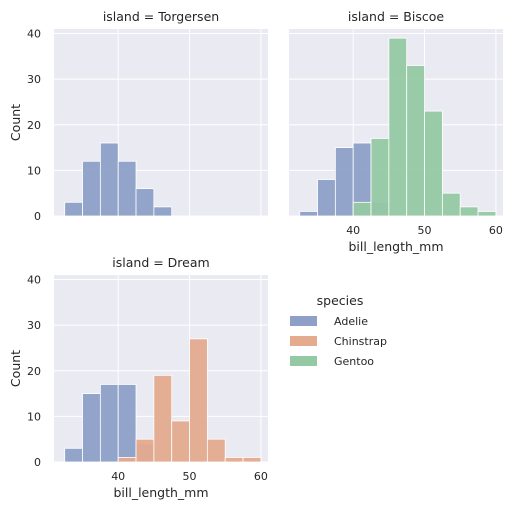  What do you see at coordinates (338, 330) in the screenshot?
I see `legend: species Adelie Chinstrap Gentoo` at bounding box center [338, 330].